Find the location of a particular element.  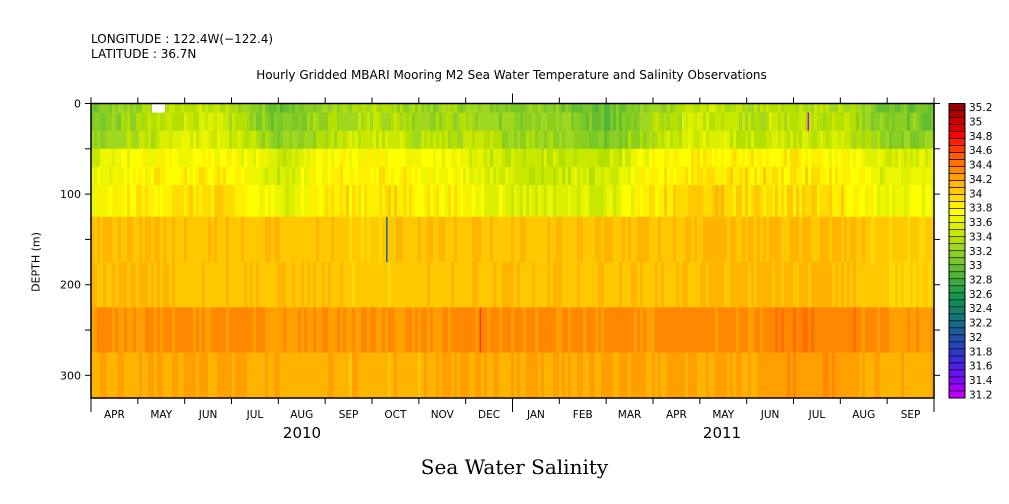

colorbar-label: 32.4 is located at coordinates (981, 309).